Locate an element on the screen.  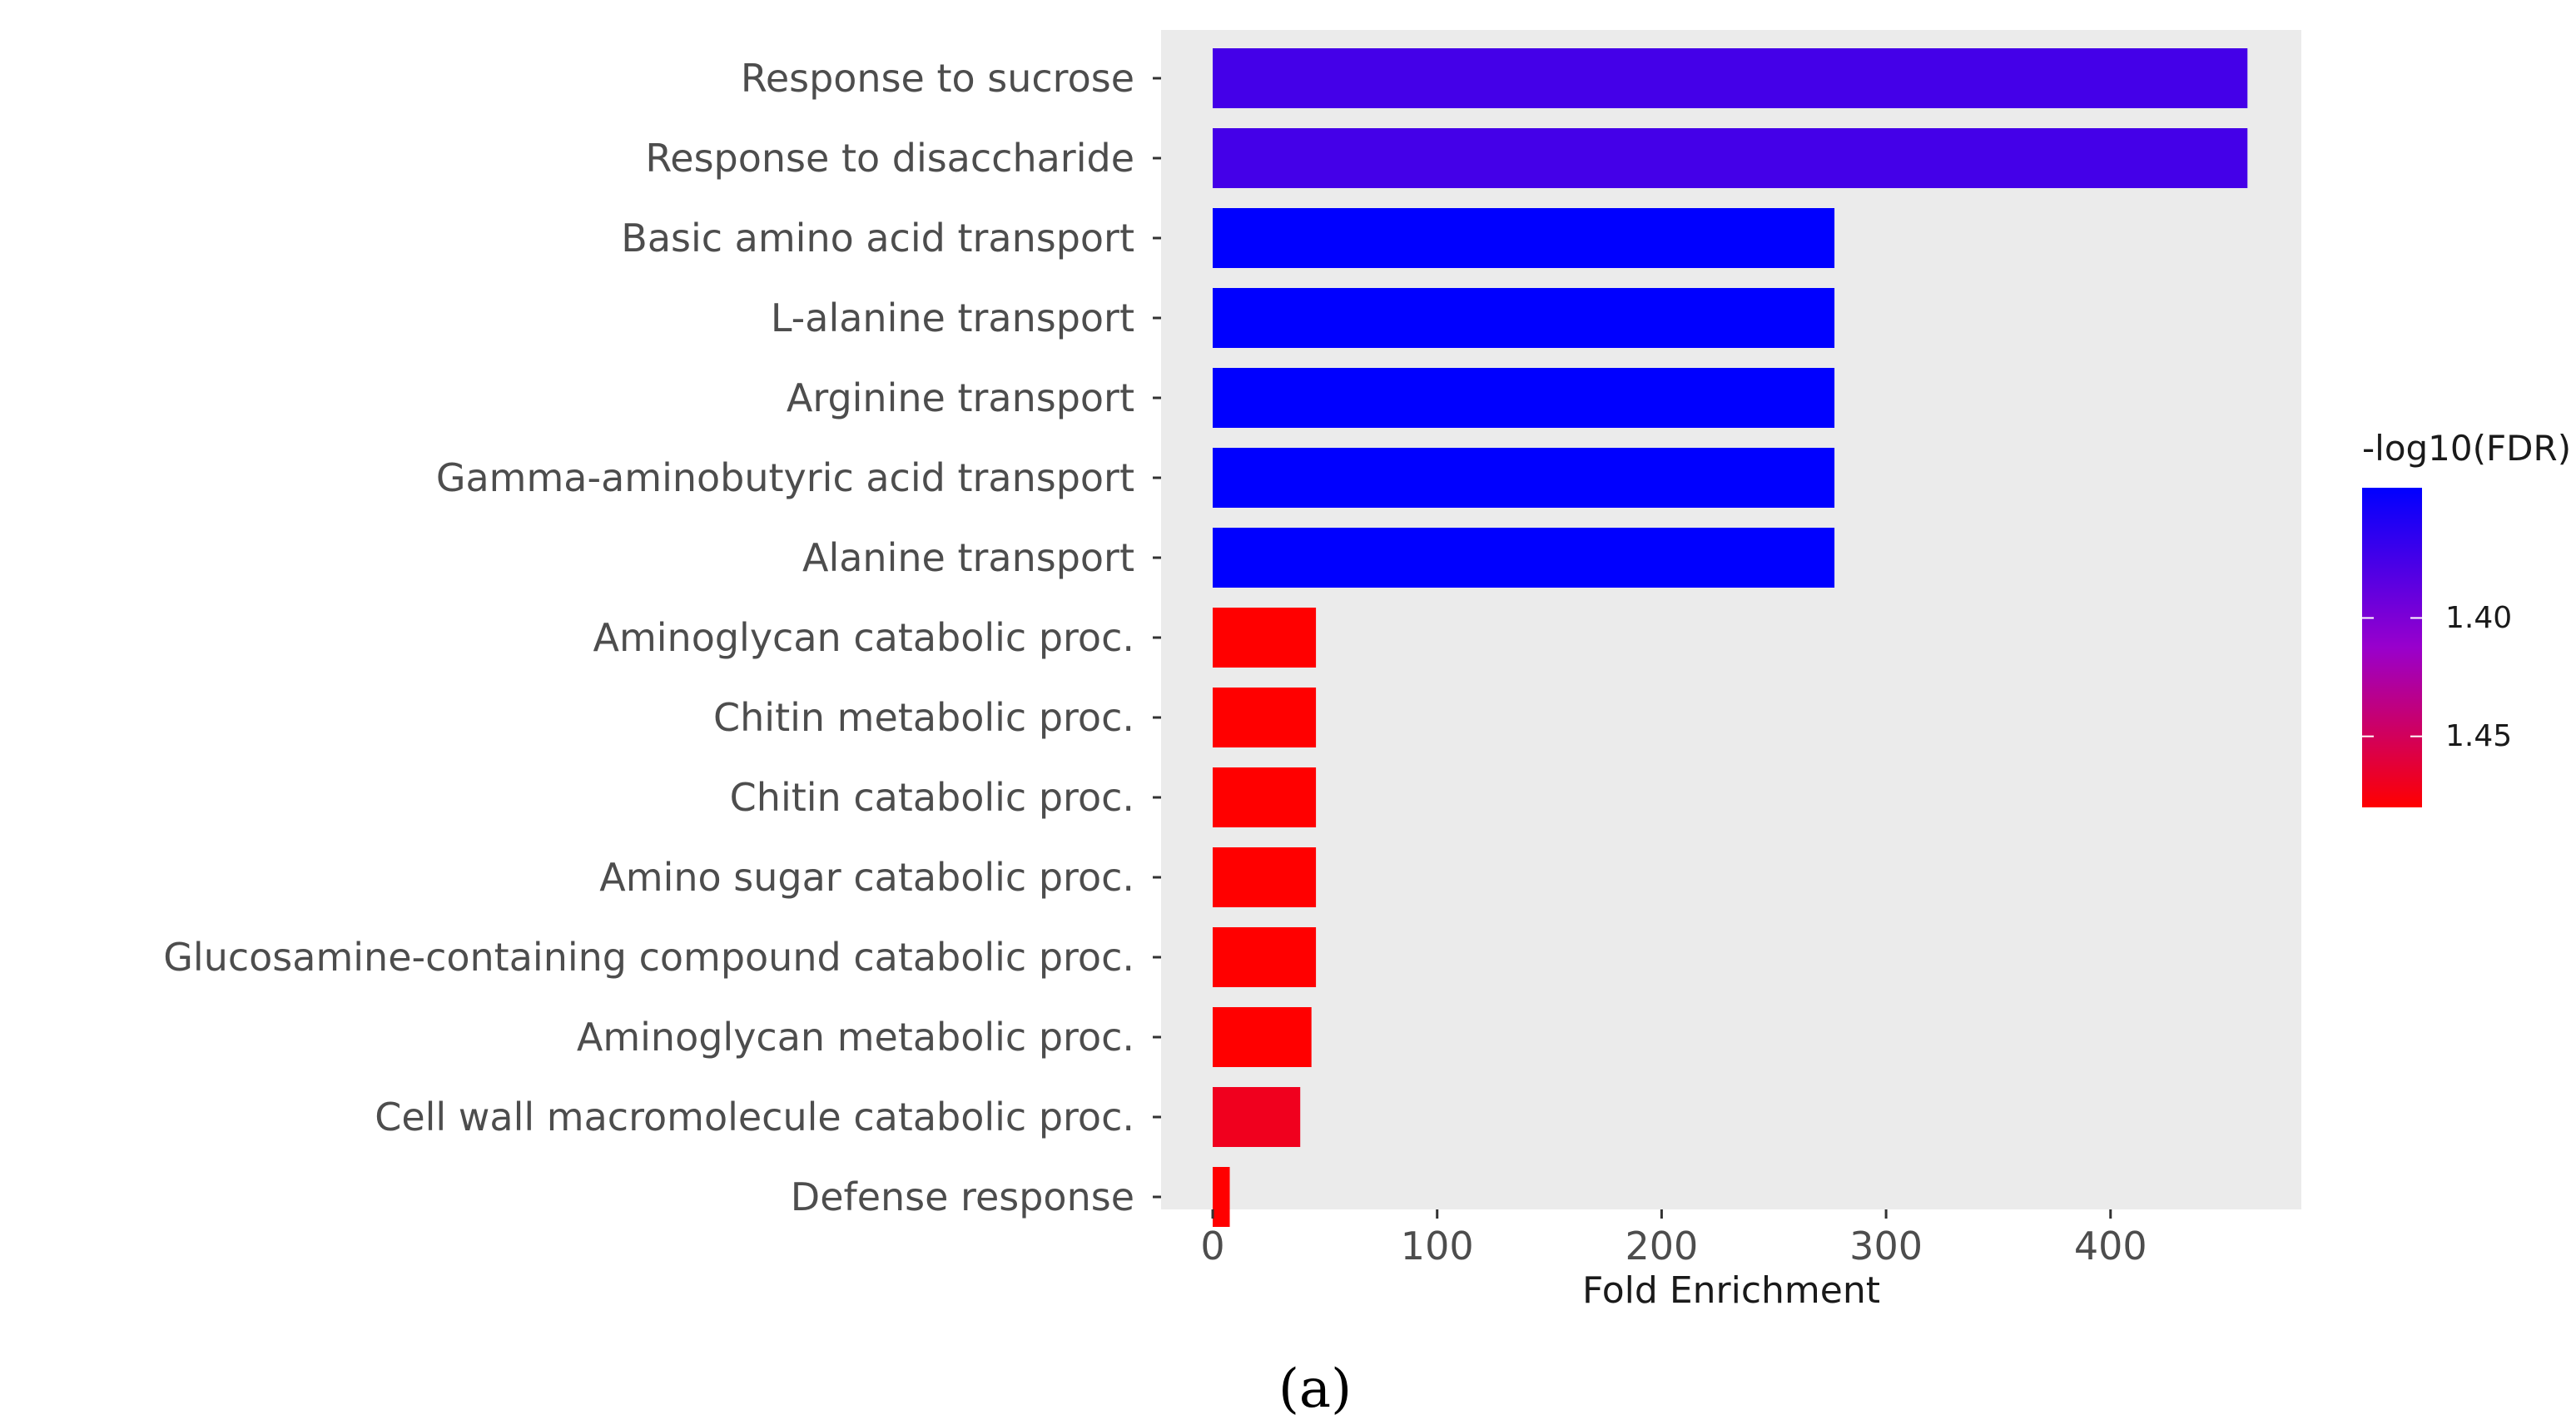
legend-tick-label: 1.45 is located at coordinates (2478, 736).